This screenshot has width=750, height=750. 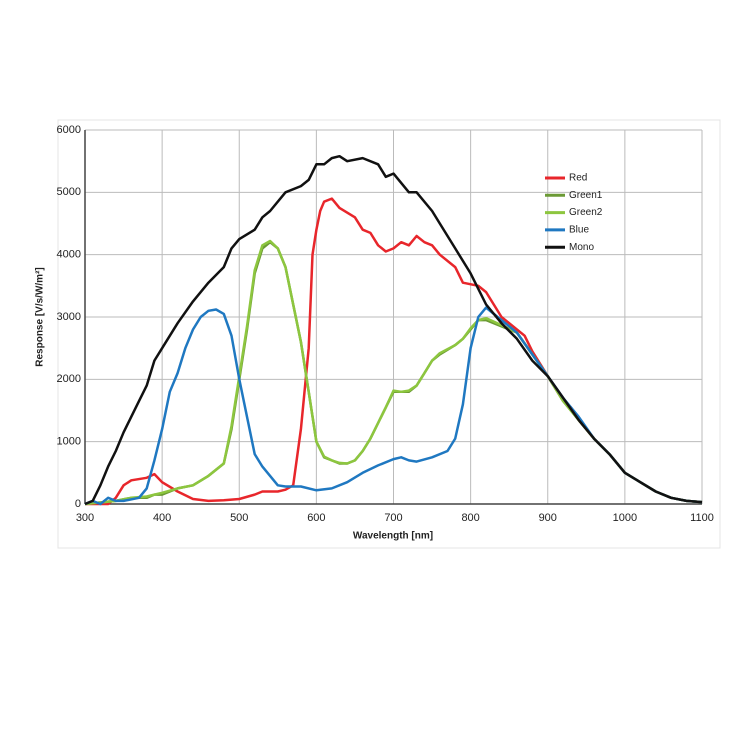 I want to click on legend-label: Red, so click(x=578, y=178).